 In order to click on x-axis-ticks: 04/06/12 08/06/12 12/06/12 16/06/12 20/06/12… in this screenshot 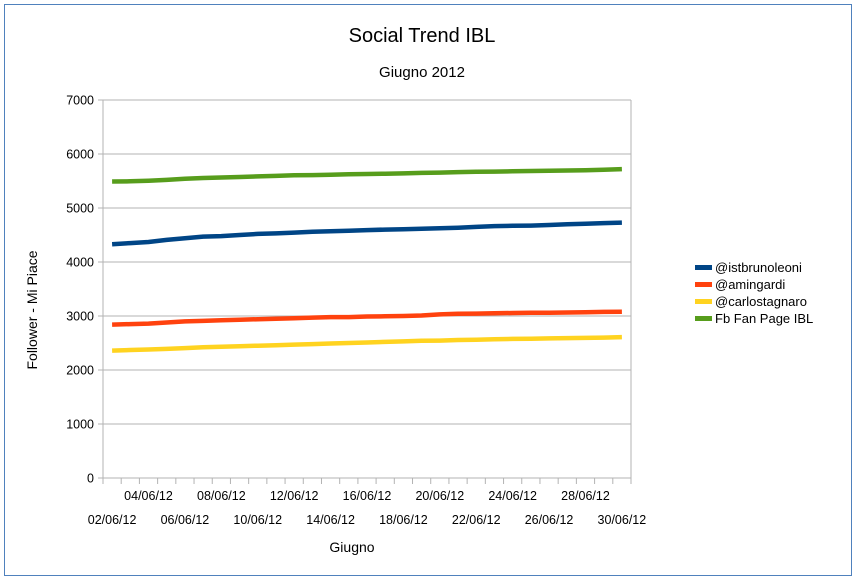, I will do `click(367, 502)`.